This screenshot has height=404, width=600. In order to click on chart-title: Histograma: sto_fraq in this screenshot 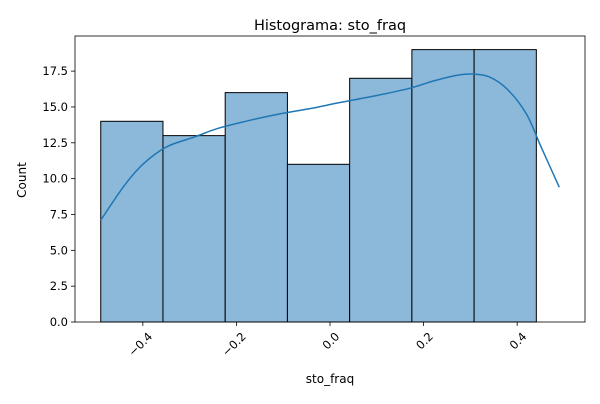, I will do `click(330, 26)`.